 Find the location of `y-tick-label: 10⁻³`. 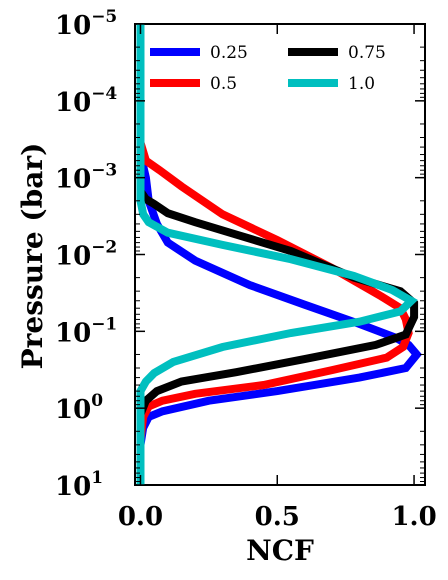

y-tick-label: 10⁻³ is located at coordinates (86, 178).